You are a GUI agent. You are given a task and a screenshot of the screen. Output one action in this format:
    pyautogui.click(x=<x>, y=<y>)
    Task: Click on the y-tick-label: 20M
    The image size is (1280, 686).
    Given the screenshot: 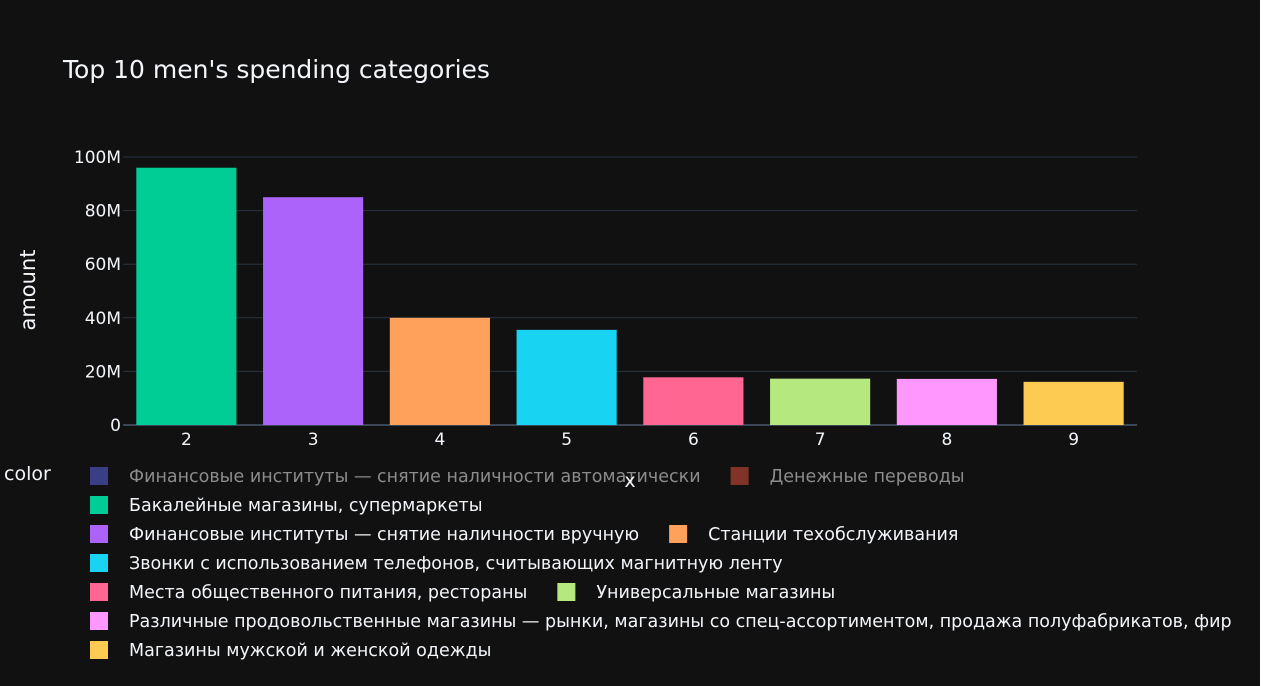 What is the action you would take?
    pyautogui.click(x=103, y=372)
    